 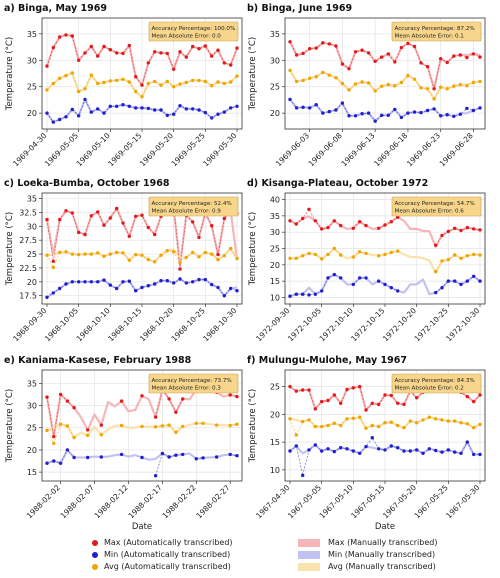 What do you see at coordinates (458, 236) in the screenshot?
I see `series-max-auto-line` at bounding box center [458, 236].